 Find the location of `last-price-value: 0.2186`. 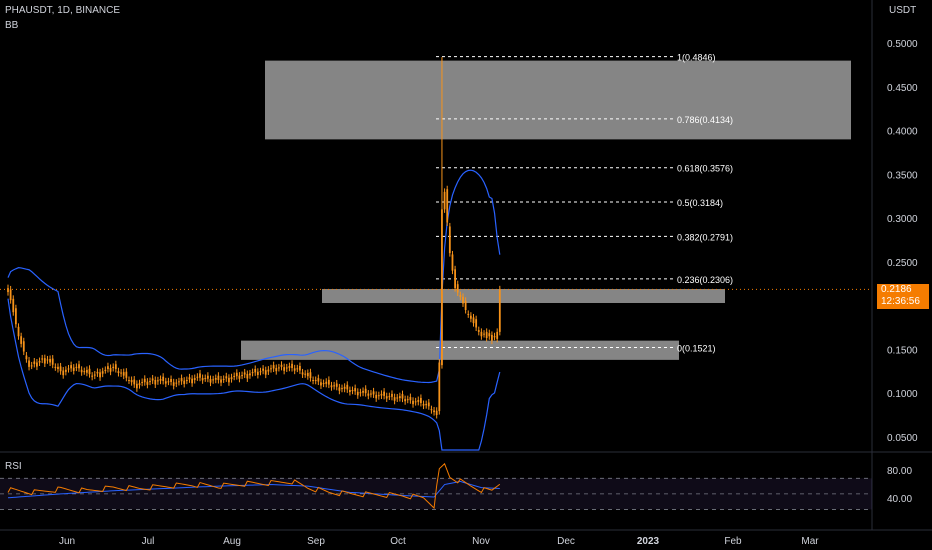

last-price-value: 0.2186 is located at coordinates (896, 289).